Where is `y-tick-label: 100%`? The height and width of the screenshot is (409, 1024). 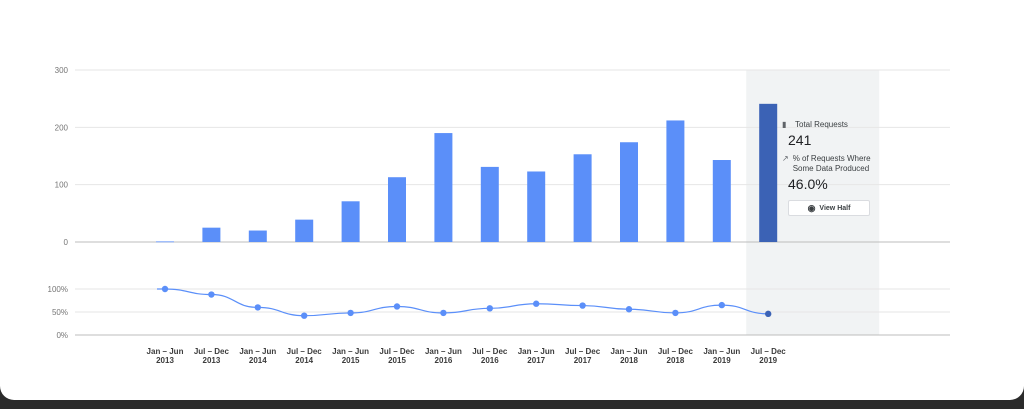
y-tick-label: 100% is located at coordinates (58, 289).